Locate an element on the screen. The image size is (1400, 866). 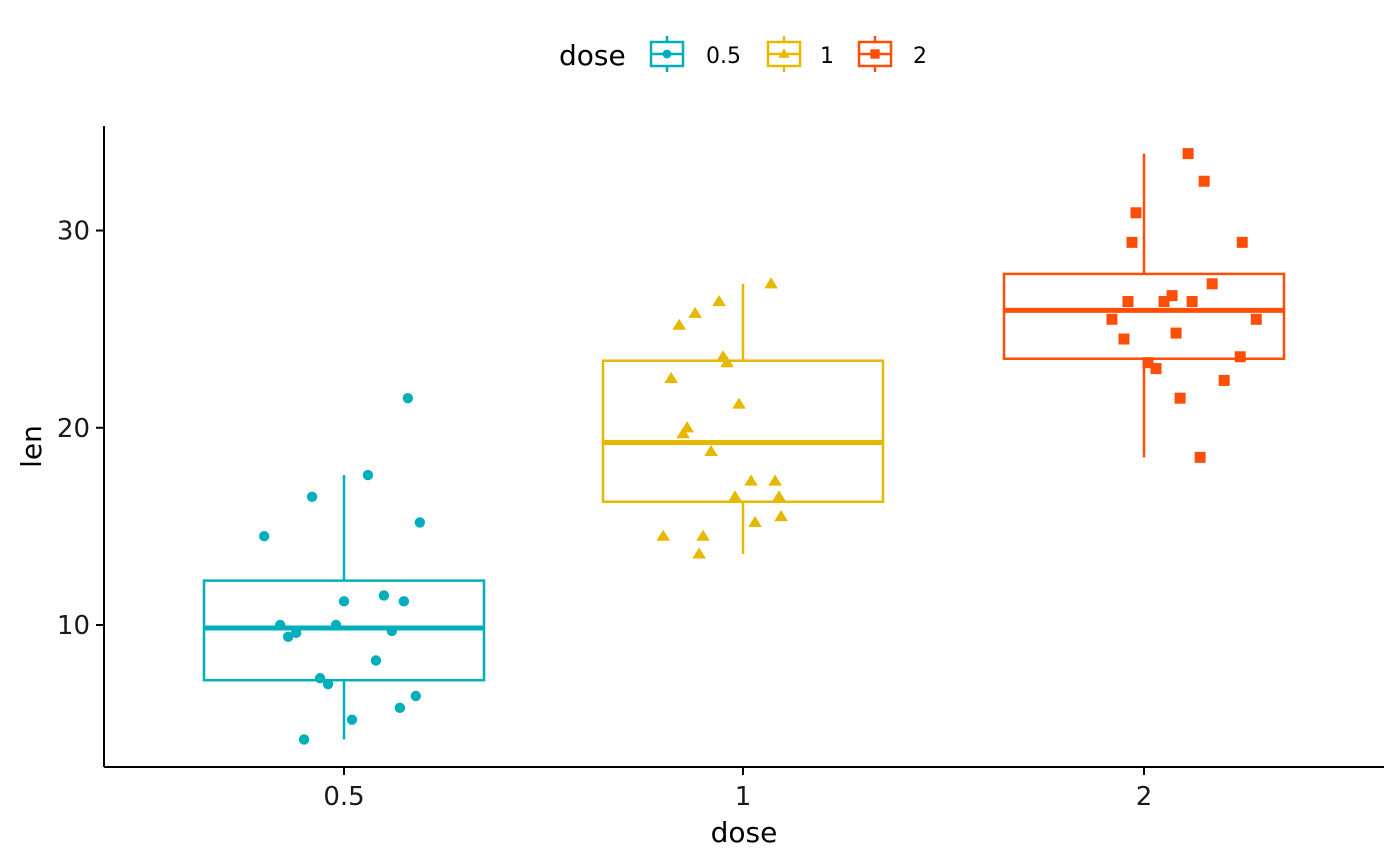
x-axis-title: dose is located at coordinates (744, 832).